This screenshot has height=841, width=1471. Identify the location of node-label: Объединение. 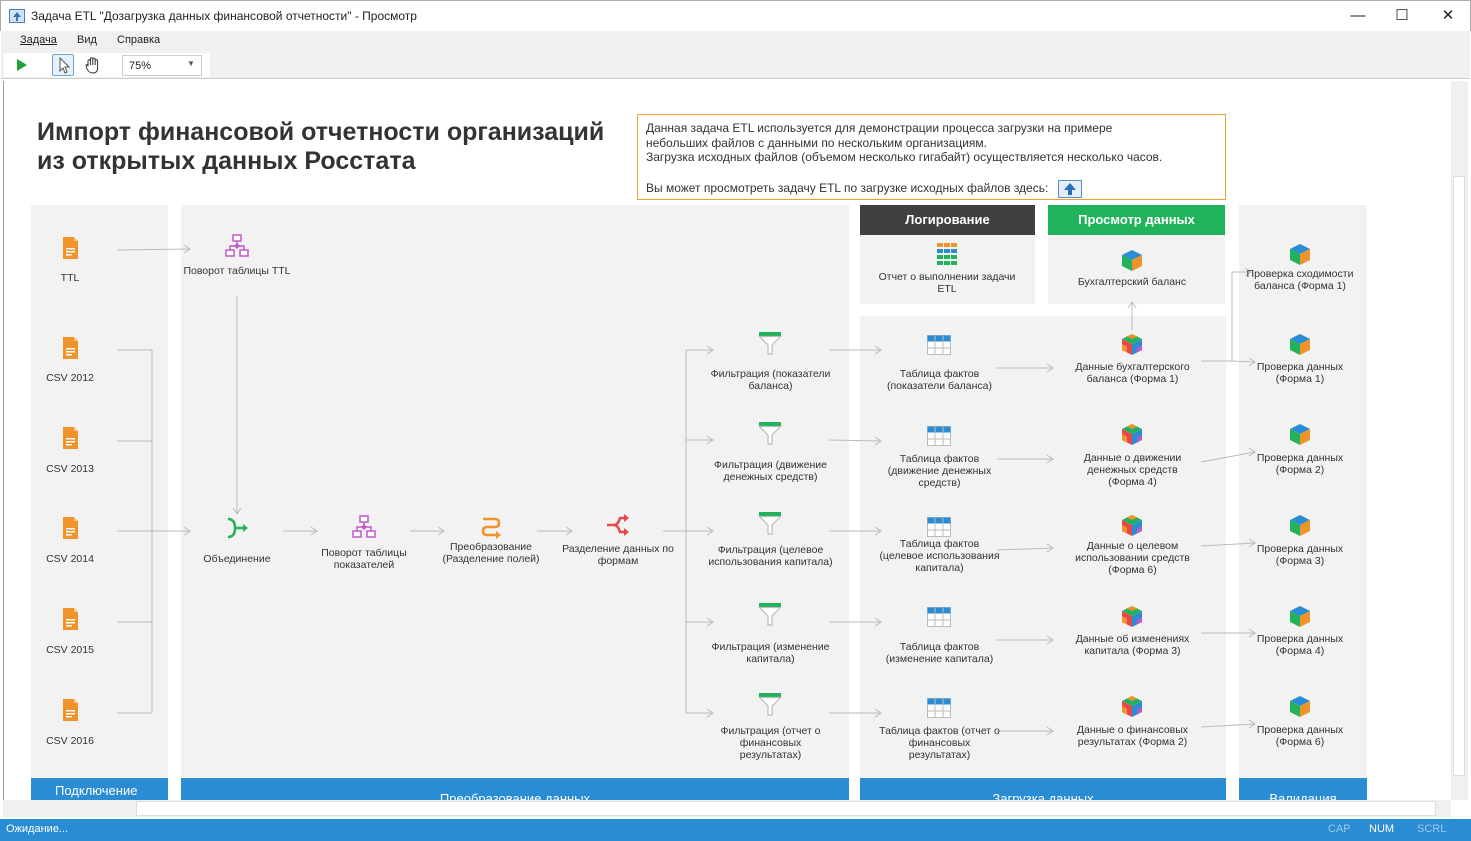
(237, 559).